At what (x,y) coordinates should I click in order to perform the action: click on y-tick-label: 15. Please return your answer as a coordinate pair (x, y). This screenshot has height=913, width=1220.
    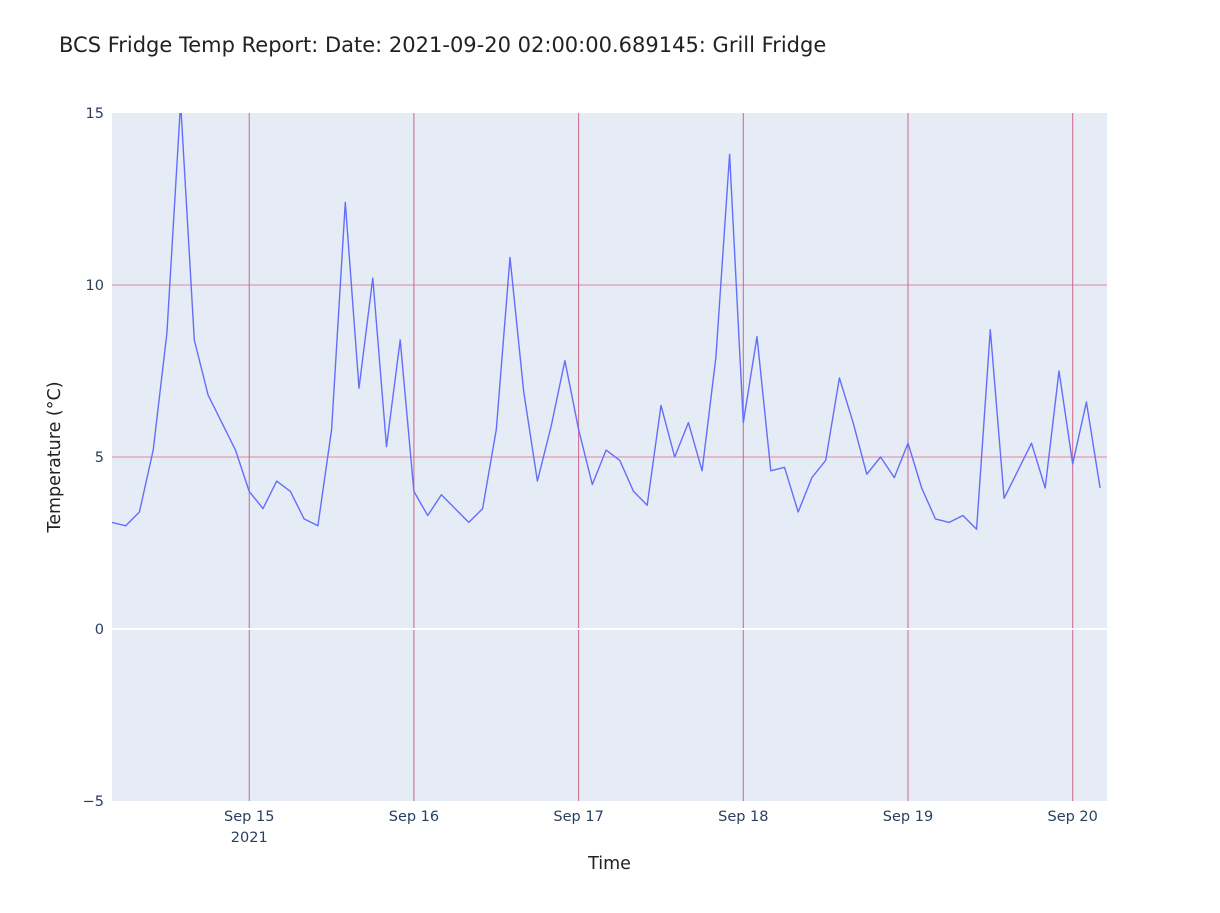
    Looking at the image, I should click on (95, 114).